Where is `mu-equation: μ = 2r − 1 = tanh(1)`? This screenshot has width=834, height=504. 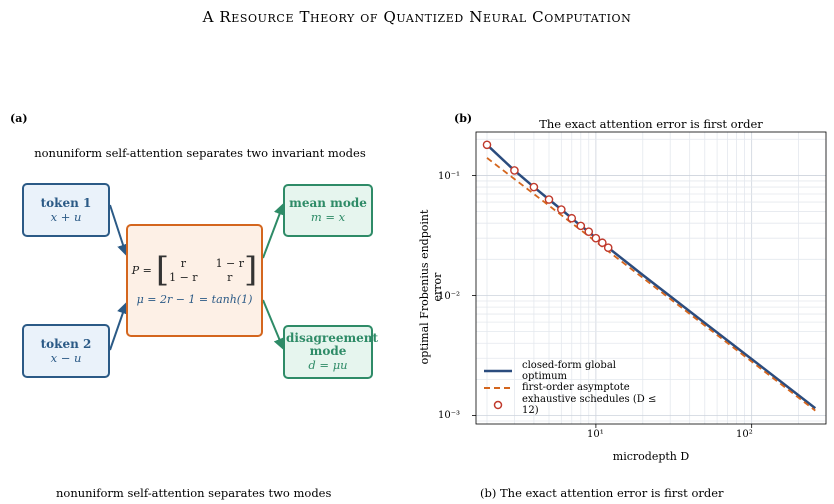 mu-equation: μ = 2r − 1 = tanh(1) is located at coordinates (194, 299).